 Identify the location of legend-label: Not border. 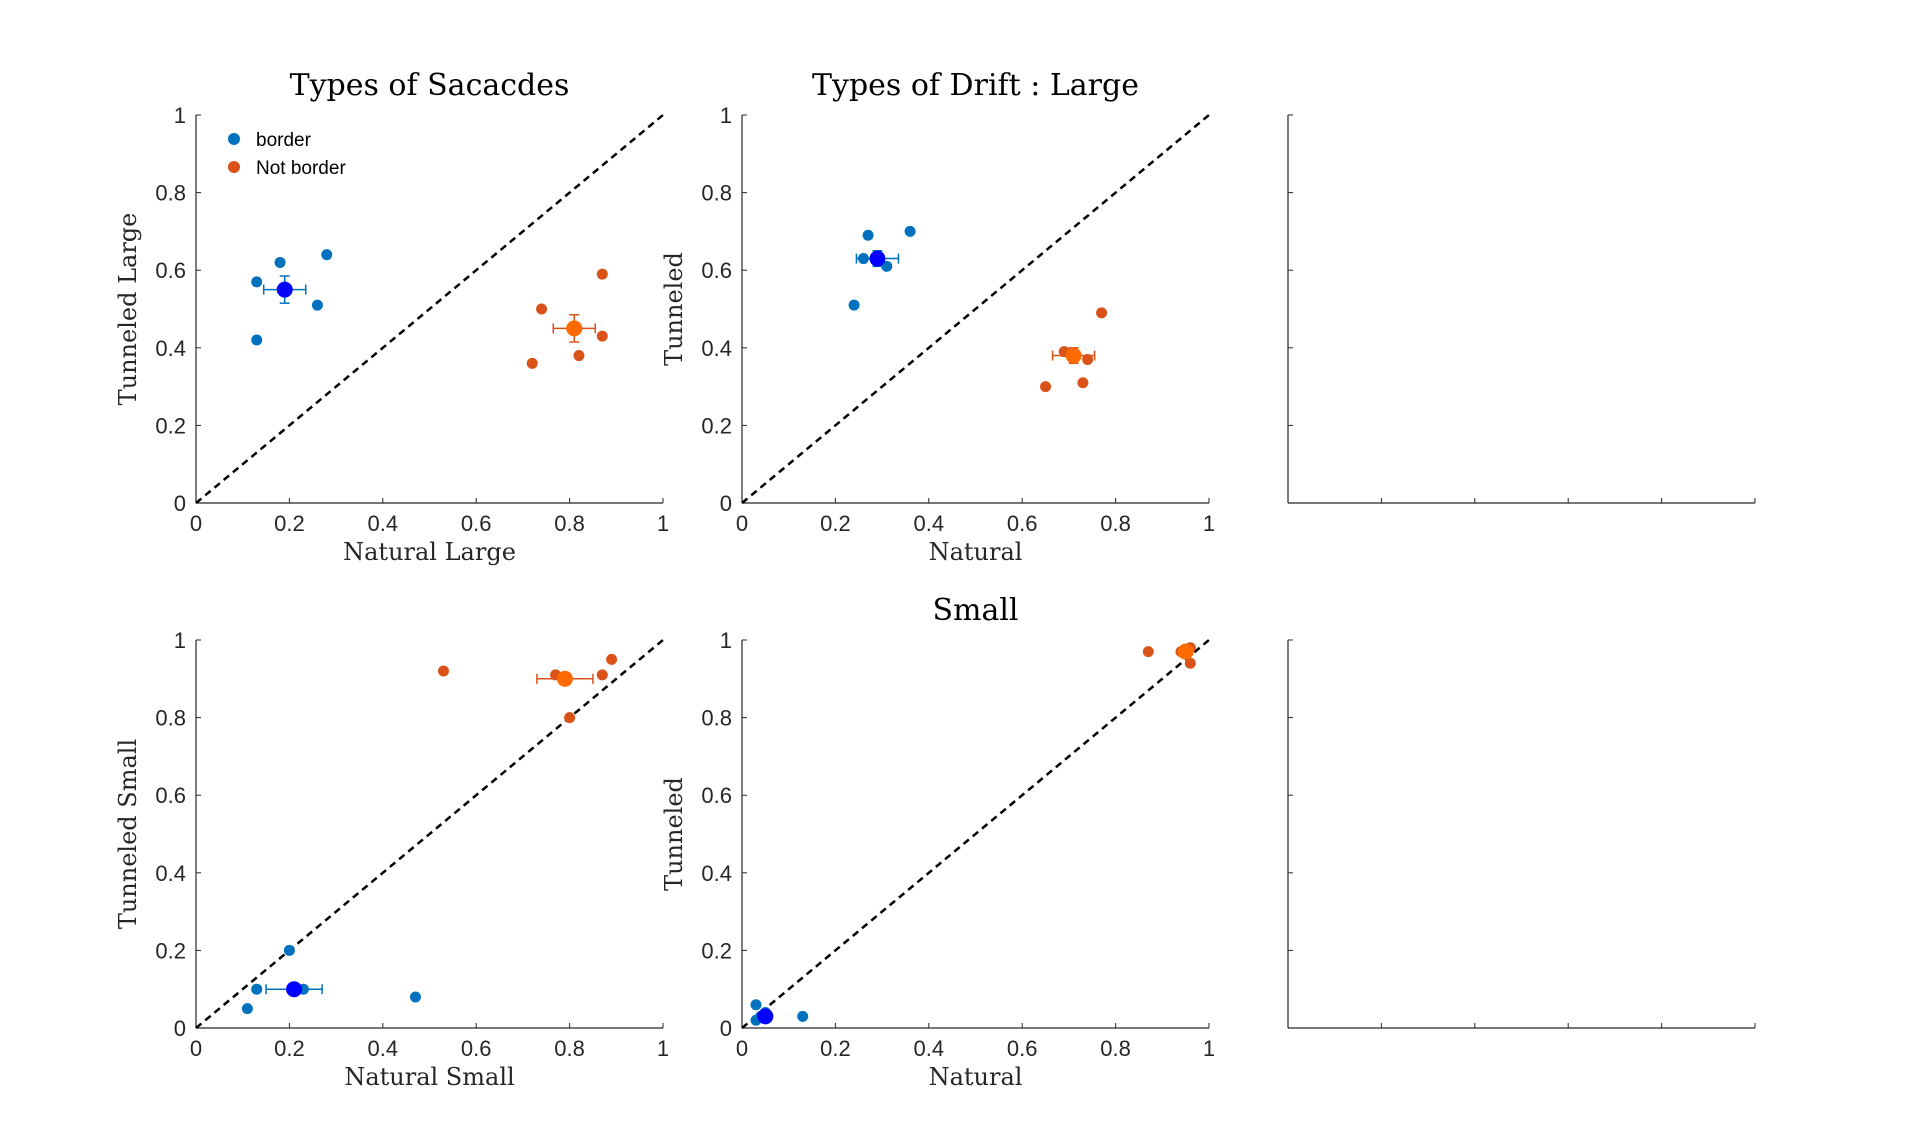
(301, 168).